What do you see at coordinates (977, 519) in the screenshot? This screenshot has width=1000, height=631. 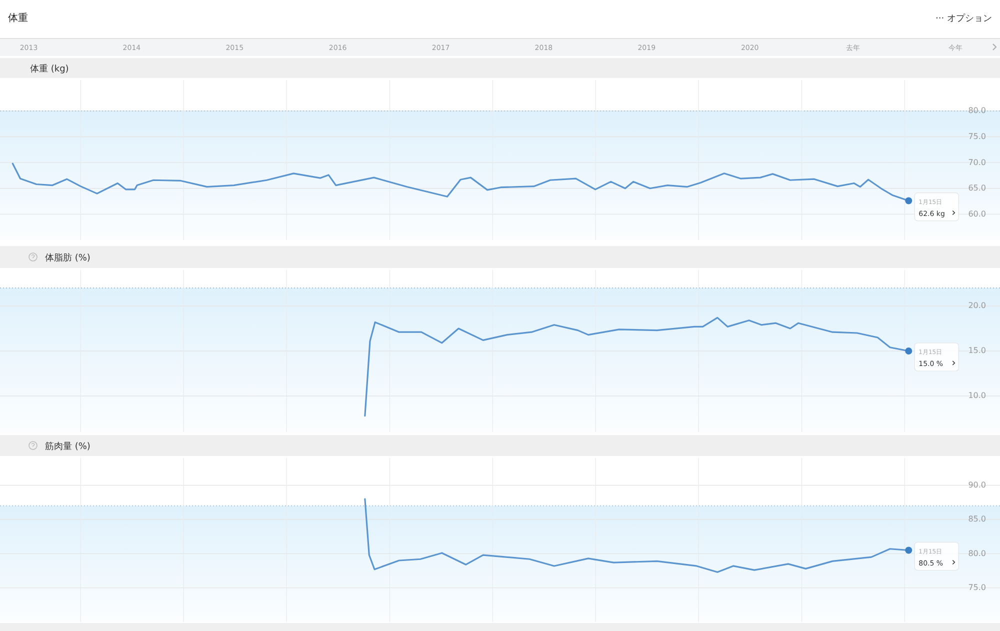 I see `y-tick-label: 85.0` at bounding box center [977, 519].